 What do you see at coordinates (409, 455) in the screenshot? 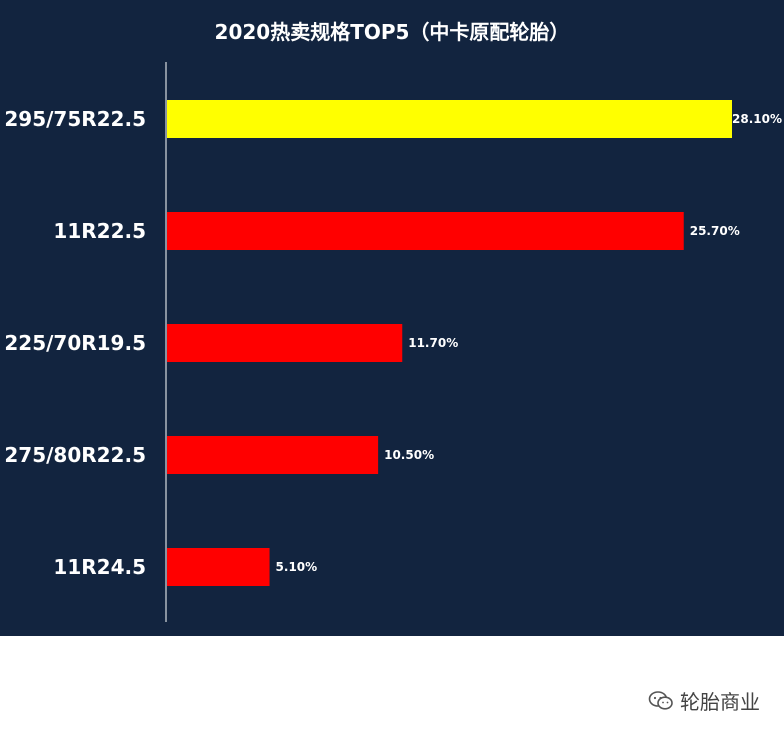
I see `value-label: 10.50%` at bounding box center [409, 455].